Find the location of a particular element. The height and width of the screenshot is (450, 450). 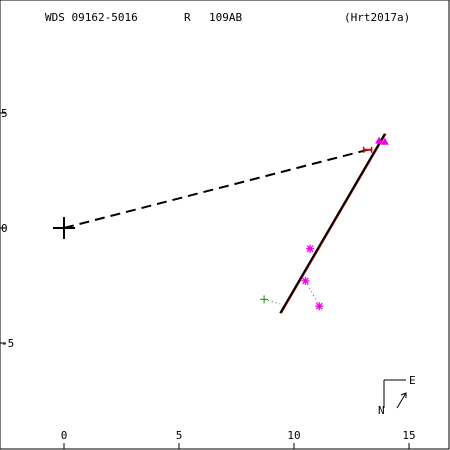

x-tick-label-15: 15 is located at coordinates (408, 435).